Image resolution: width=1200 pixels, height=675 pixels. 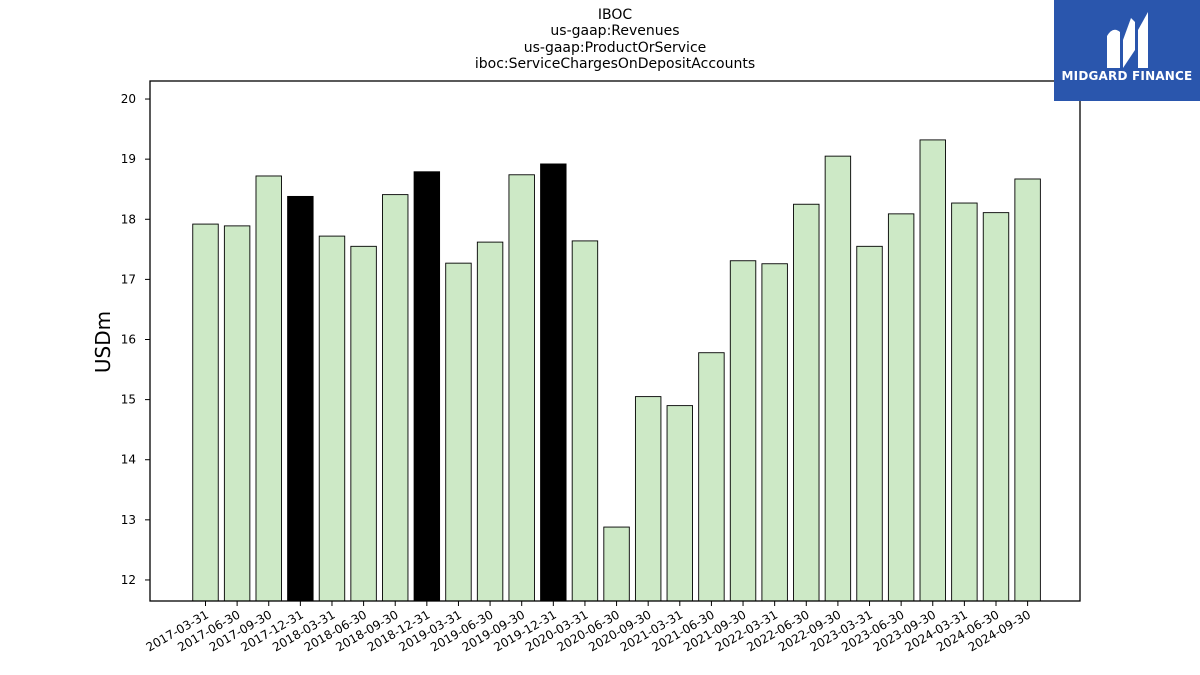 I want to click on y-tick-label: 17, so click(x=128, y=279).